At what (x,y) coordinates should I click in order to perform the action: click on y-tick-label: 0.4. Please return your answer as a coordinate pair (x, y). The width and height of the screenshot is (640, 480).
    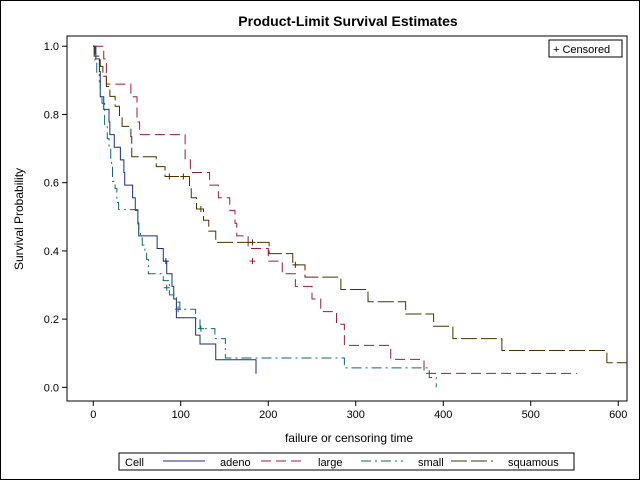
    Looking at the image, I should click on (51, 252).